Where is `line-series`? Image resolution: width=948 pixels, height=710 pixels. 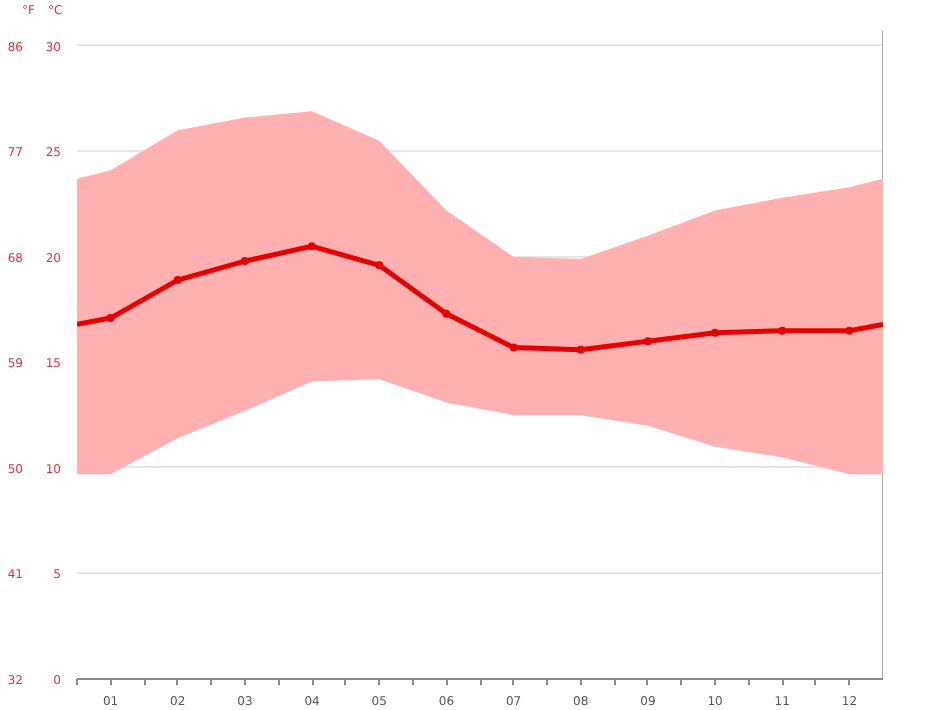 line-series is located at coordinates (480, 298).